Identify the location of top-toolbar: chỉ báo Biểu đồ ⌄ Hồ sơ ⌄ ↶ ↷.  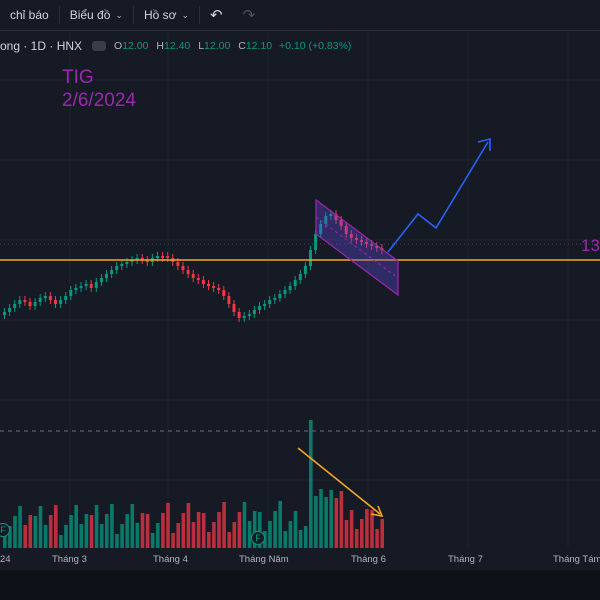
(300, 15).